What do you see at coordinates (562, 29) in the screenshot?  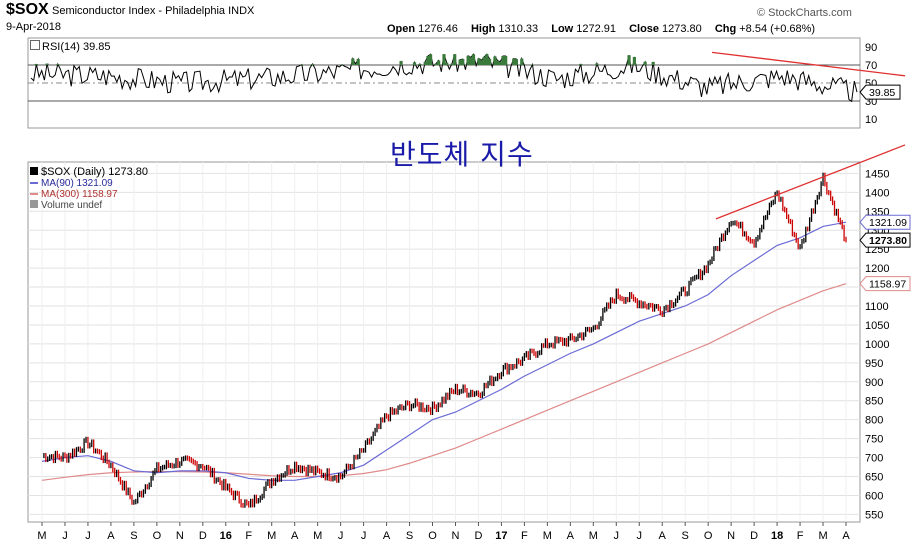 I see `low-label: Low` at bounding box center [562, 29].